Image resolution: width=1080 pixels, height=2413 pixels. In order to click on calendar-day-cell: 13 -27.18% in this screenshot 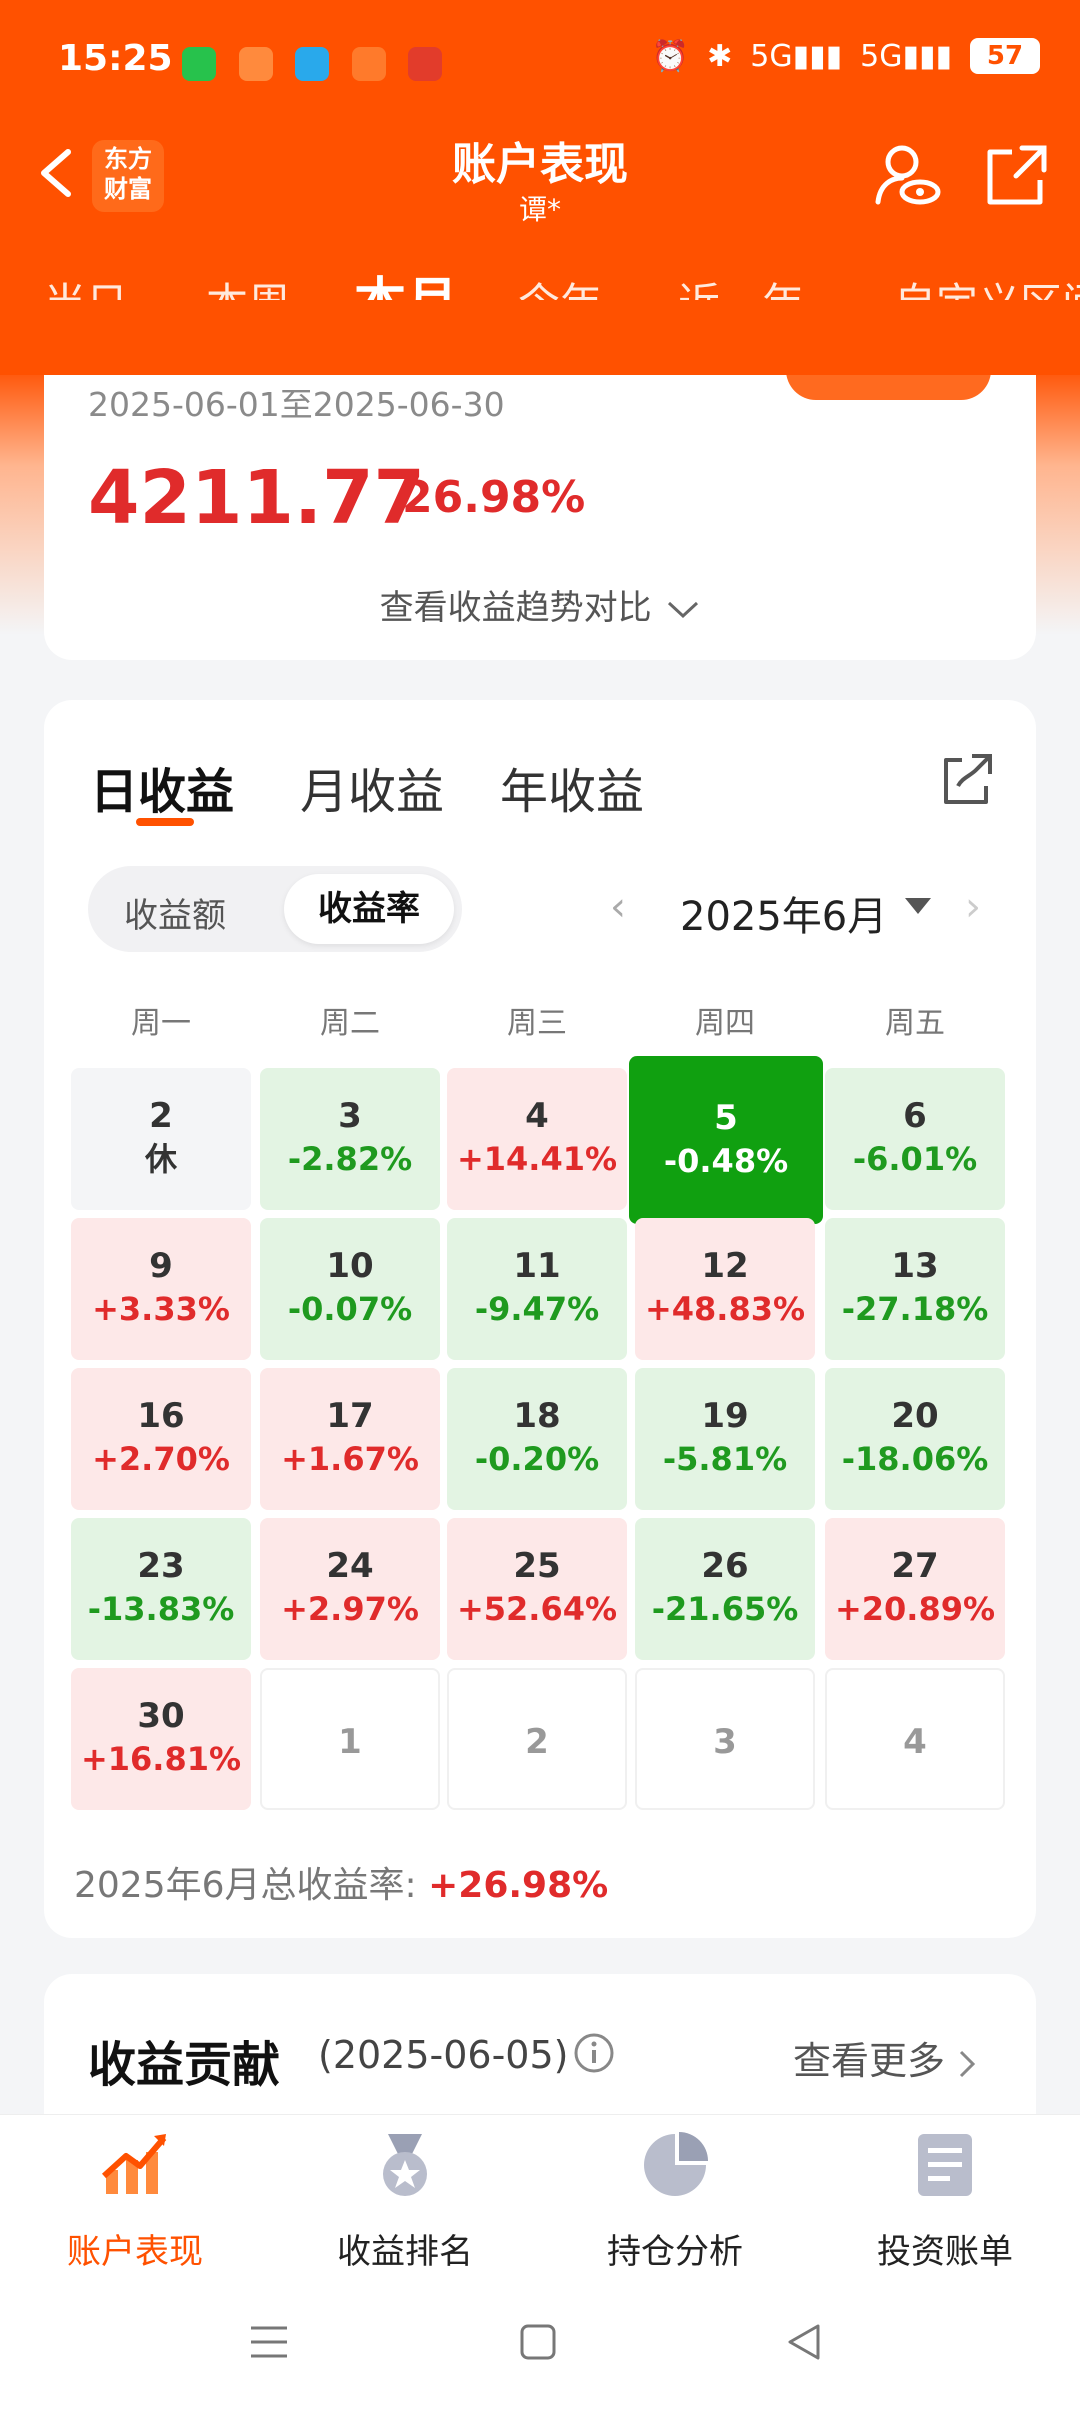, I will do `click(915, 1289)`.